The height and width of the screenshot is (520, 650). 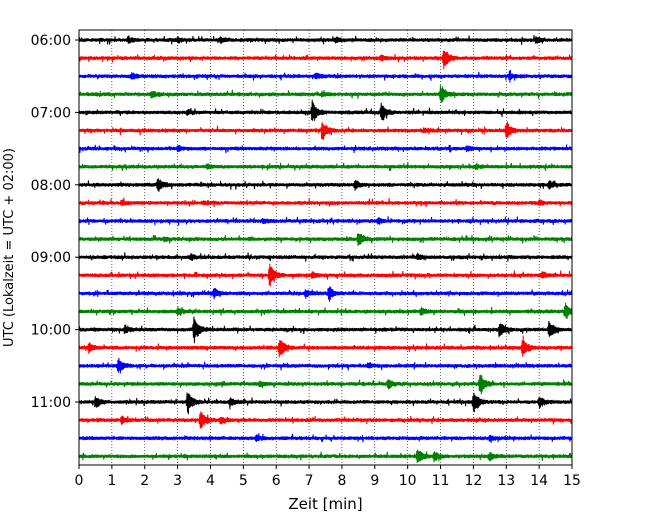 I want to click on x-tick-label: 15, so click(x=572, y=481).